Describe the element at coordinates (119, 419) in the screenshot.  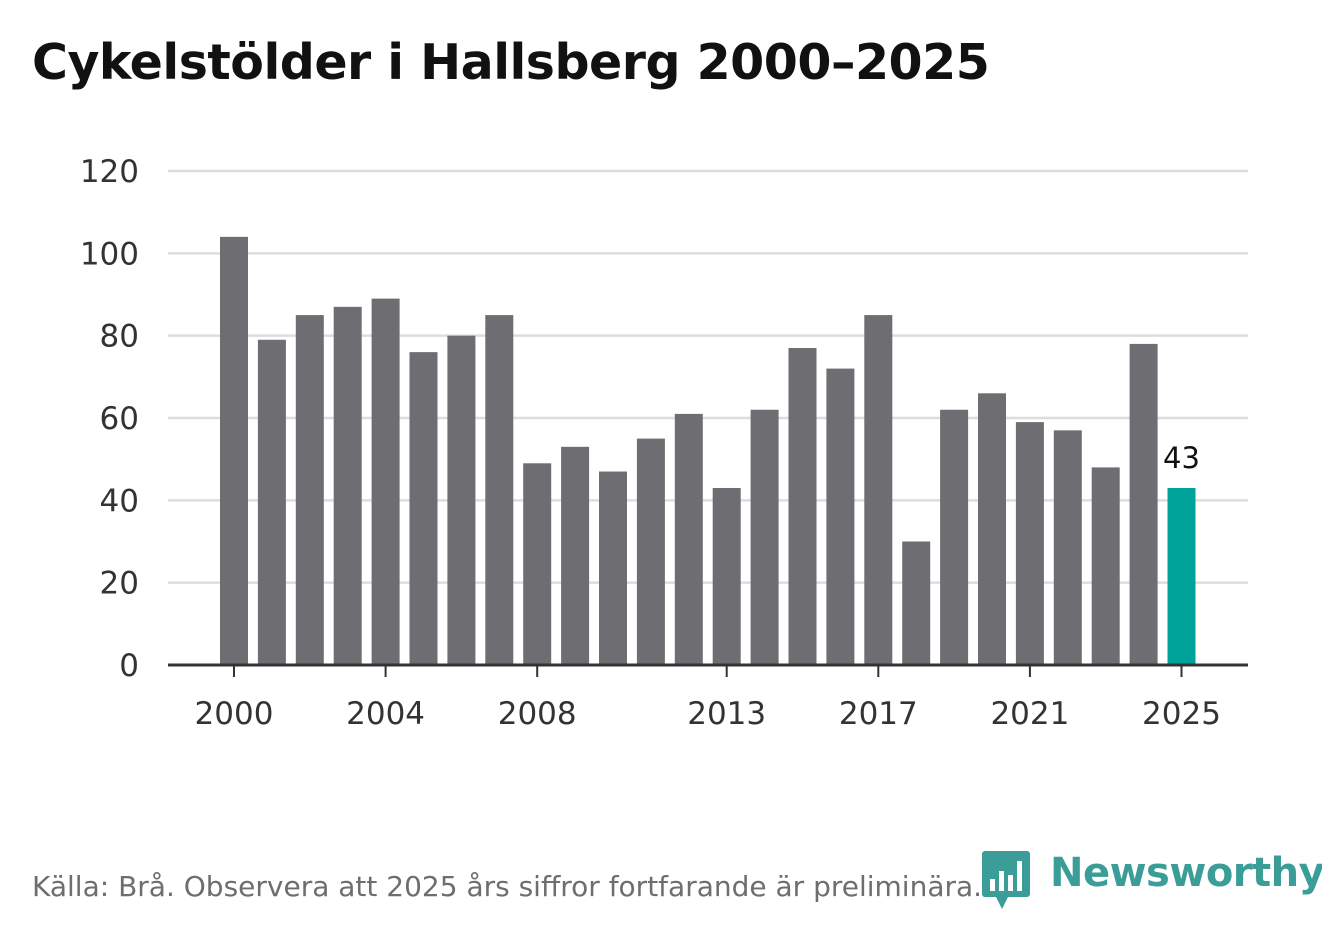
I see `y-tick-label: 60` at that location.